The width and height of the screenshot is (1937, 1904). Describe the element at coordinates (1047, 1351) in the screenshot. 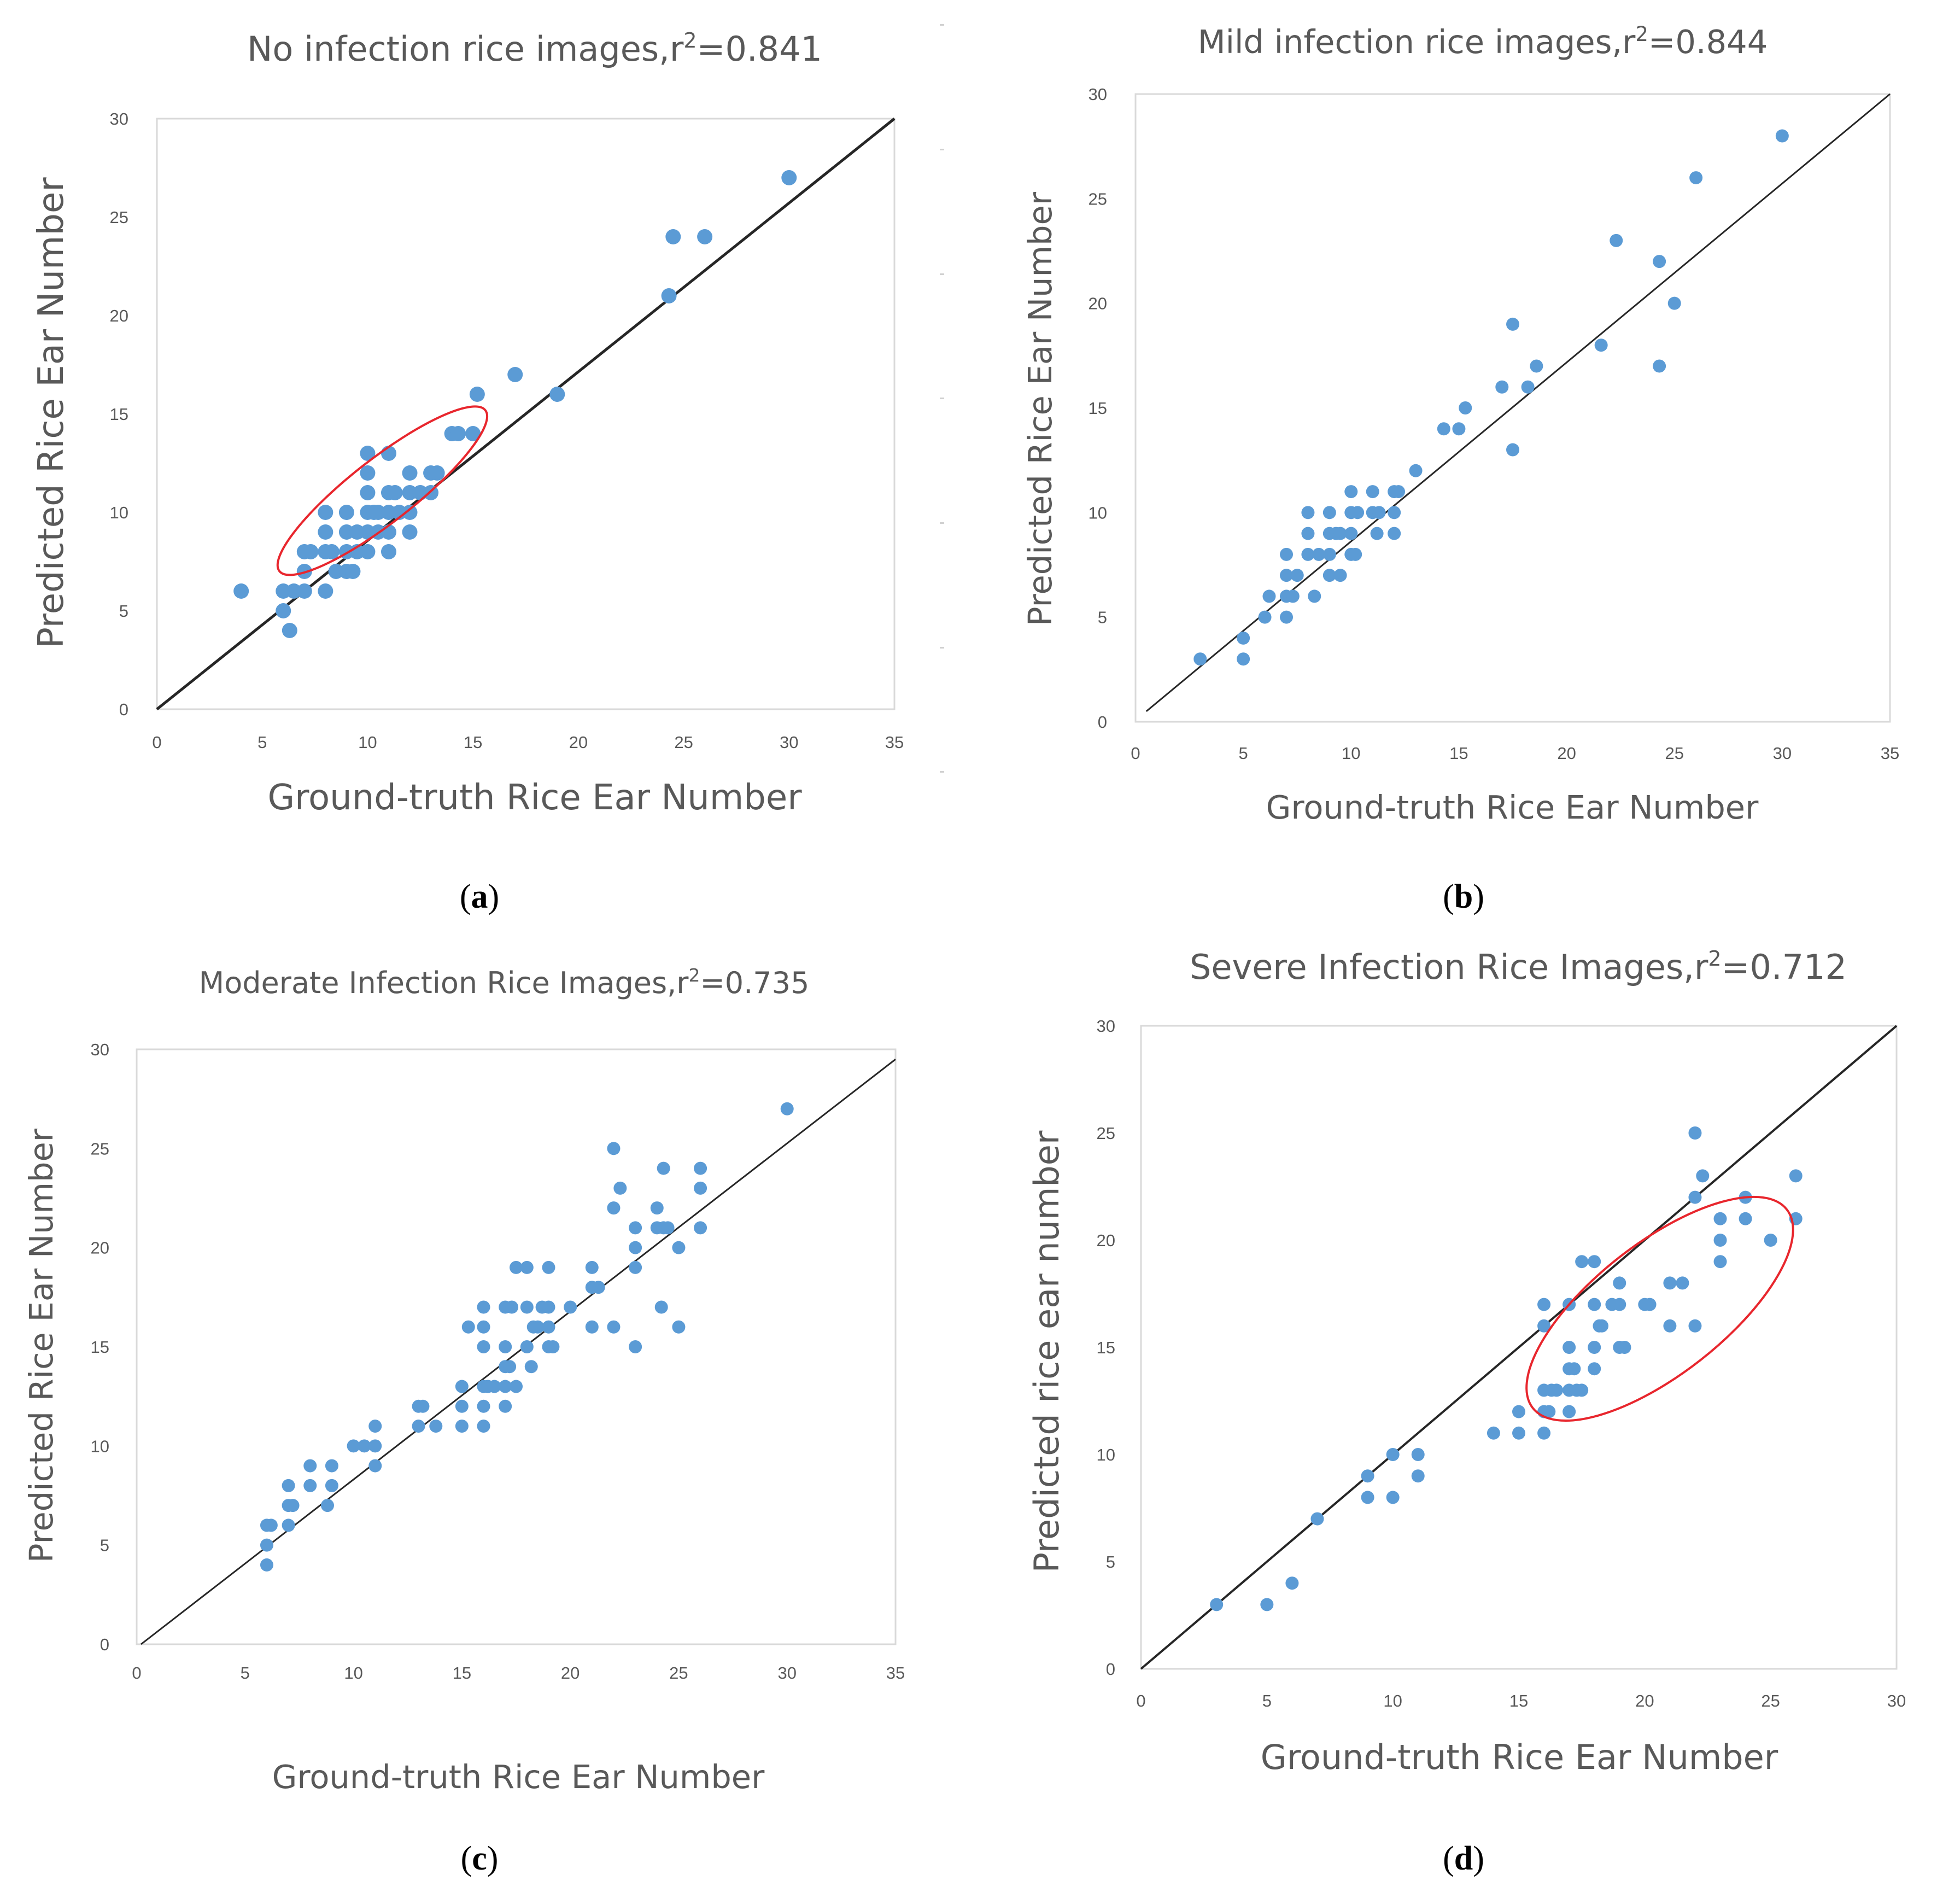

I see `y-axis-title: Predicted rice ear number` at that location.